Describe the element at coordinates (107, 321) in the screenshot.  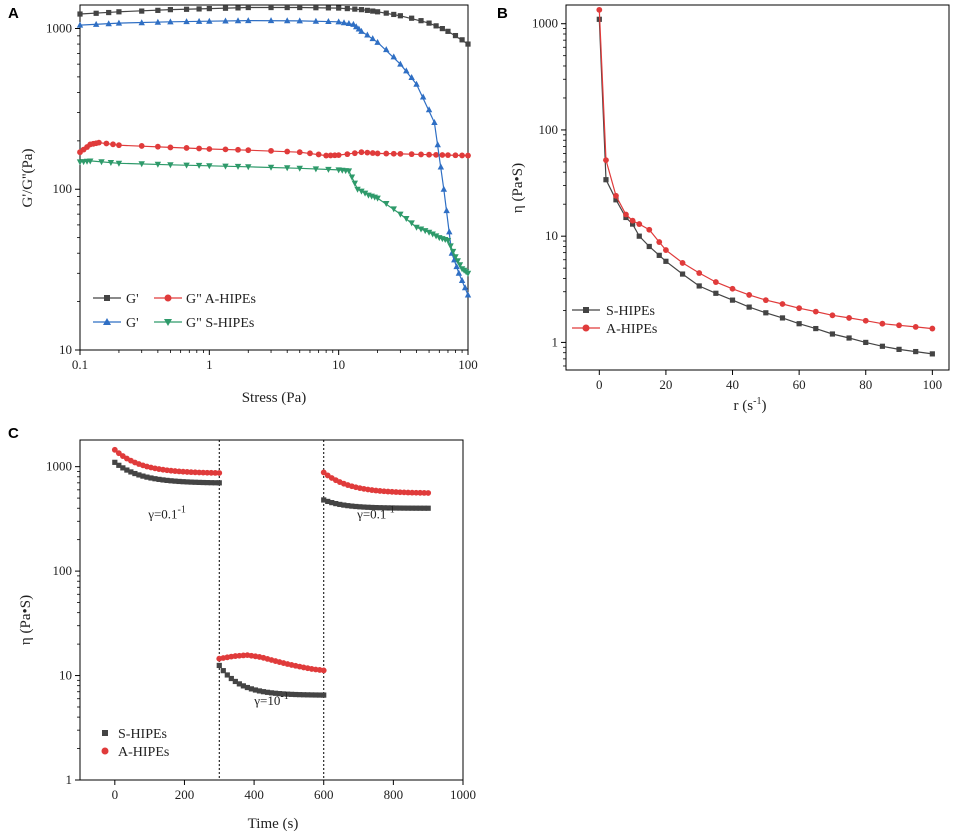
I see `legend-a-gp-s-marker` at that location.